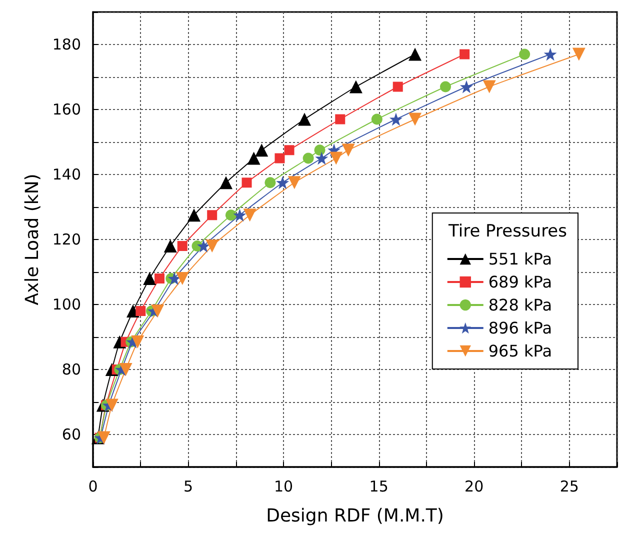 This screenshot has height=538, width=624. I want to click on x-tick-label: 15, so click(378, 487).